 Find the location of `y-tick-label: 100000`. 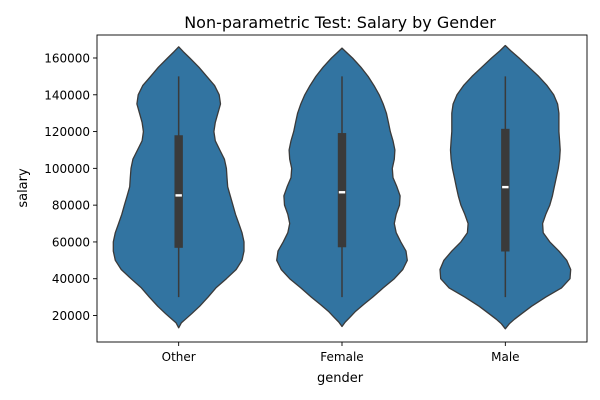

y-tick-label: 100000 is located at coordinates (67, 169).